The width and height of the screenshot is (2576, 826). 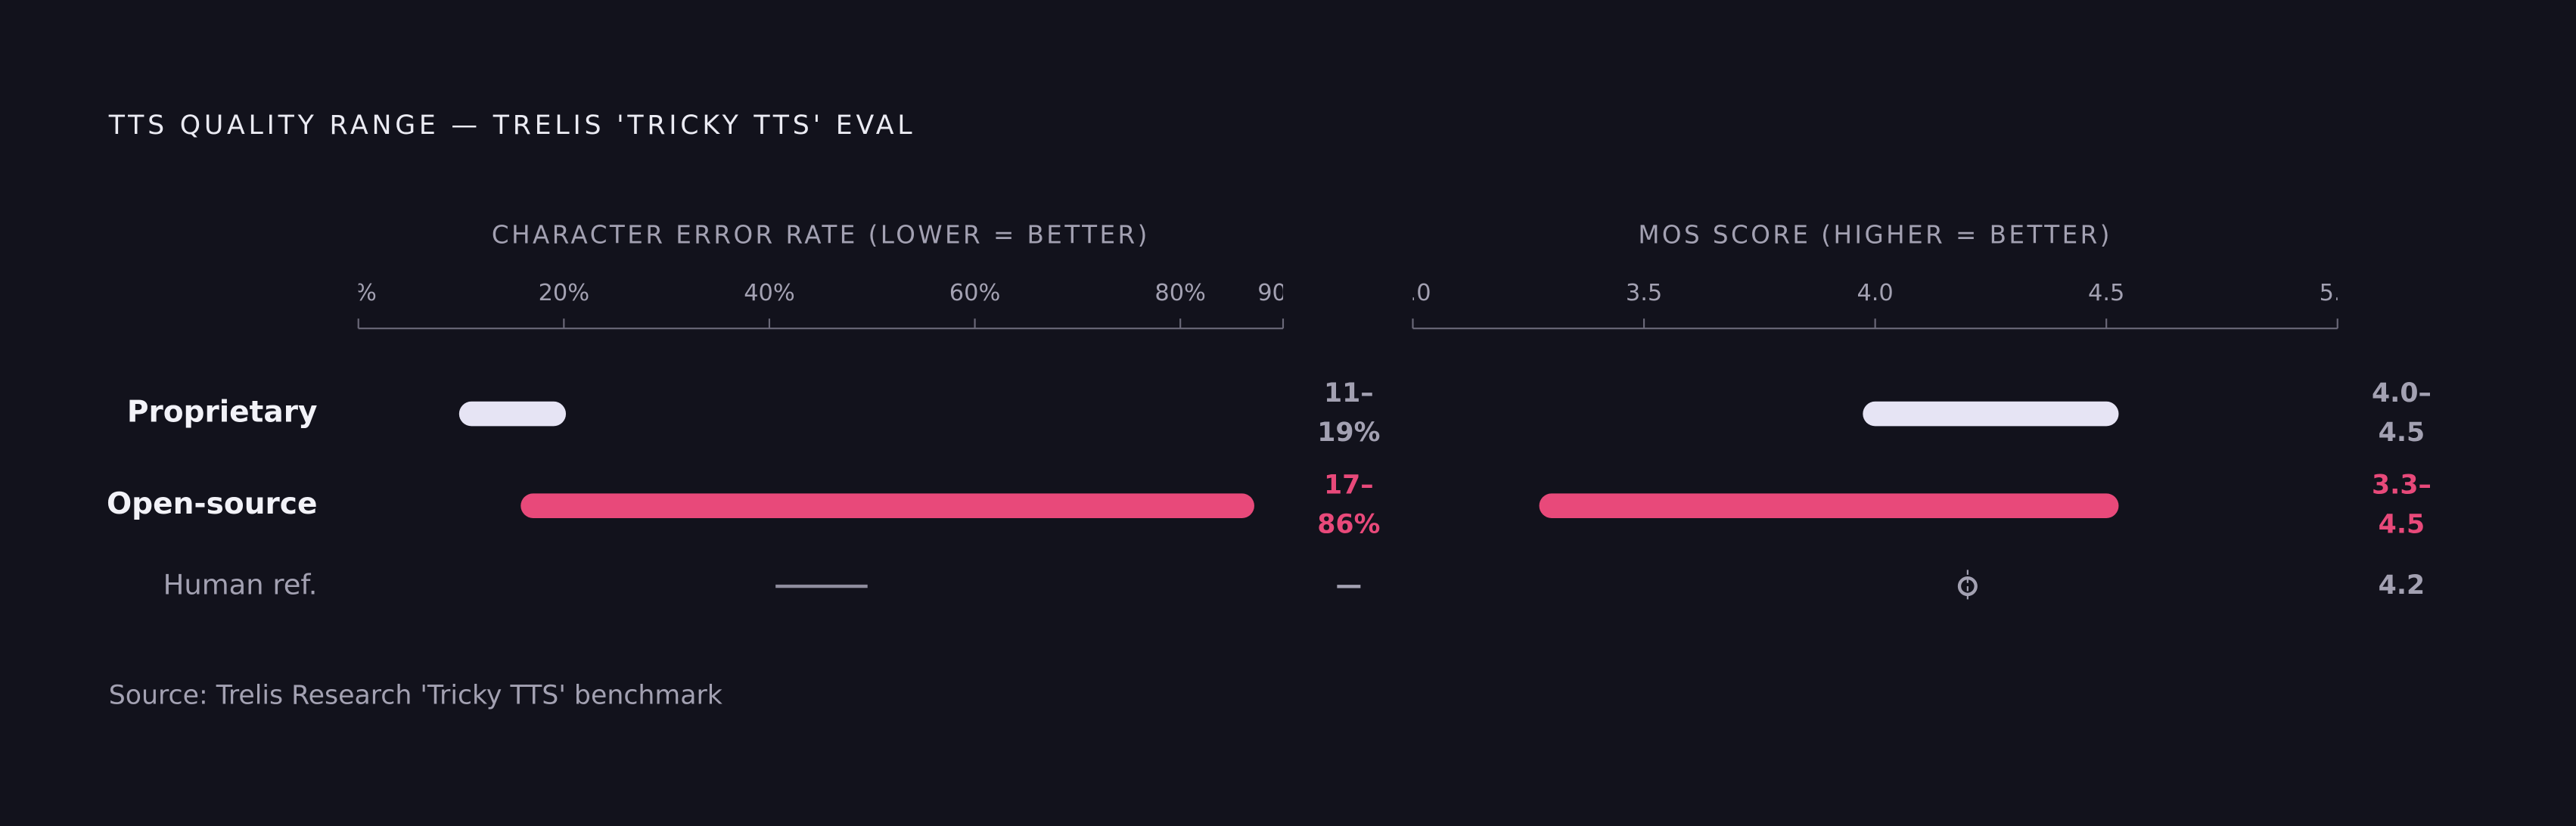 I want to click on axis-label: CHARACTER ERROR RATE (LOWER = BETTER), so click(x=821, y=235).